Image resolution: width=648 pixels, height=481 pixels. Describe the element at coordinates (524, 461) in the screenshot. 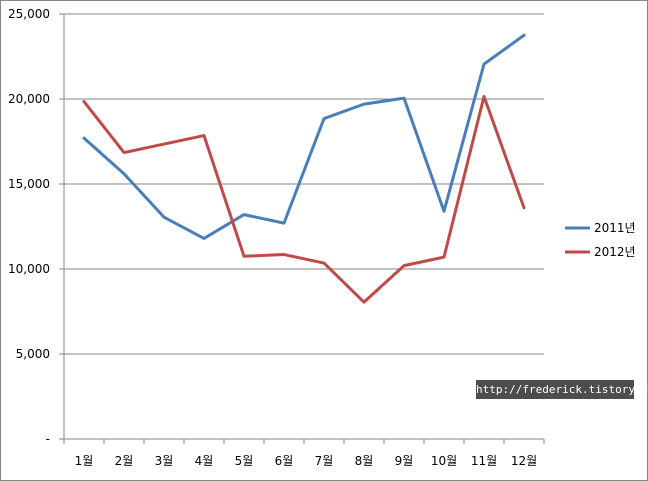

I see `x-tick-label: 12월` at that location.